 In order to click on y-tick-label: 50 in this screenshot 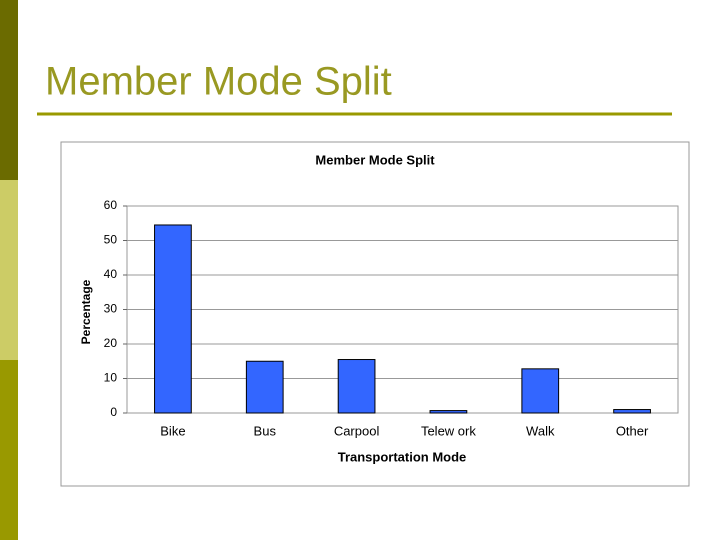, I will do `click(111, 240)`.